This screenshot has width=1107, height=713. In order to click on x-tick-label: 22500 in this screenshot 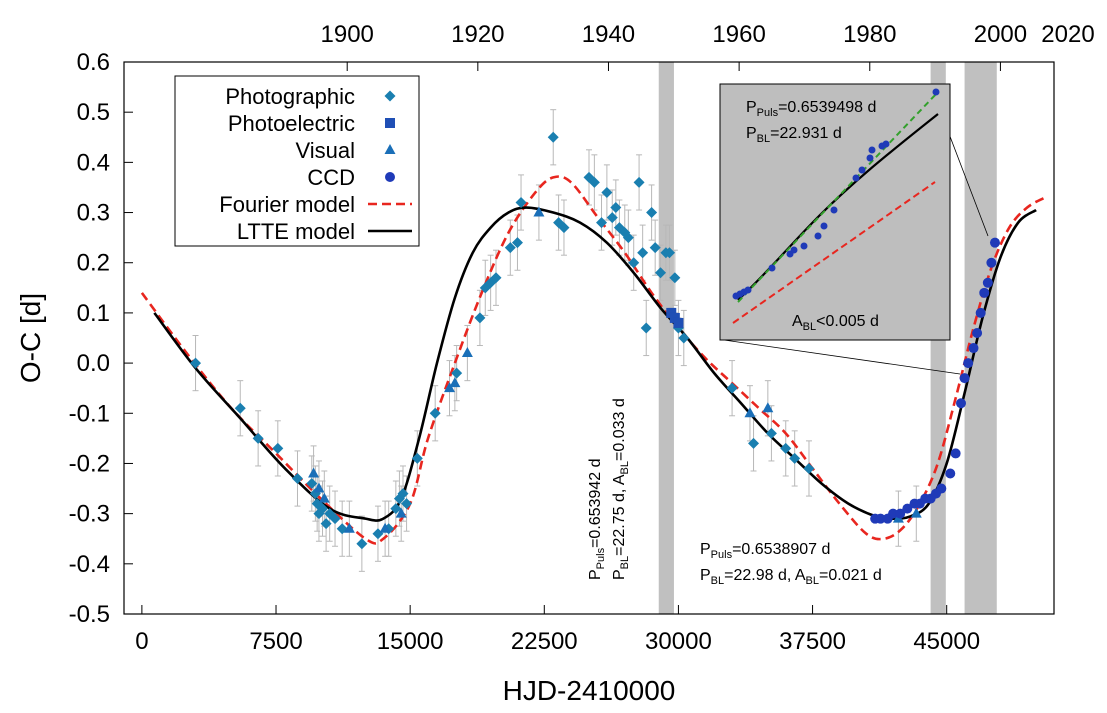, I will do `click(544, 641)`.